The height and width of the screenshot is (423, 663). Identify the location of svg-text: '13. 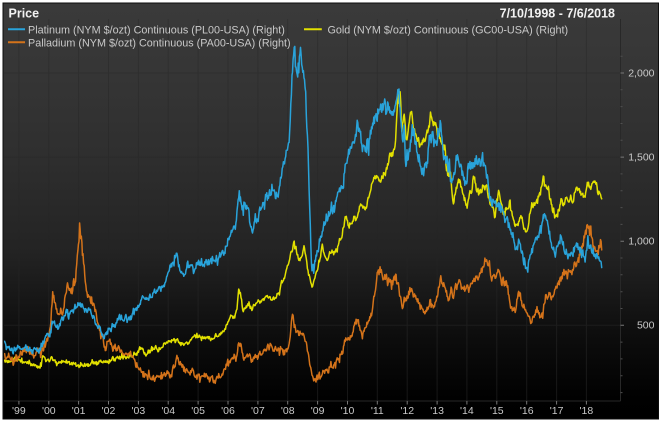
(437, 411).